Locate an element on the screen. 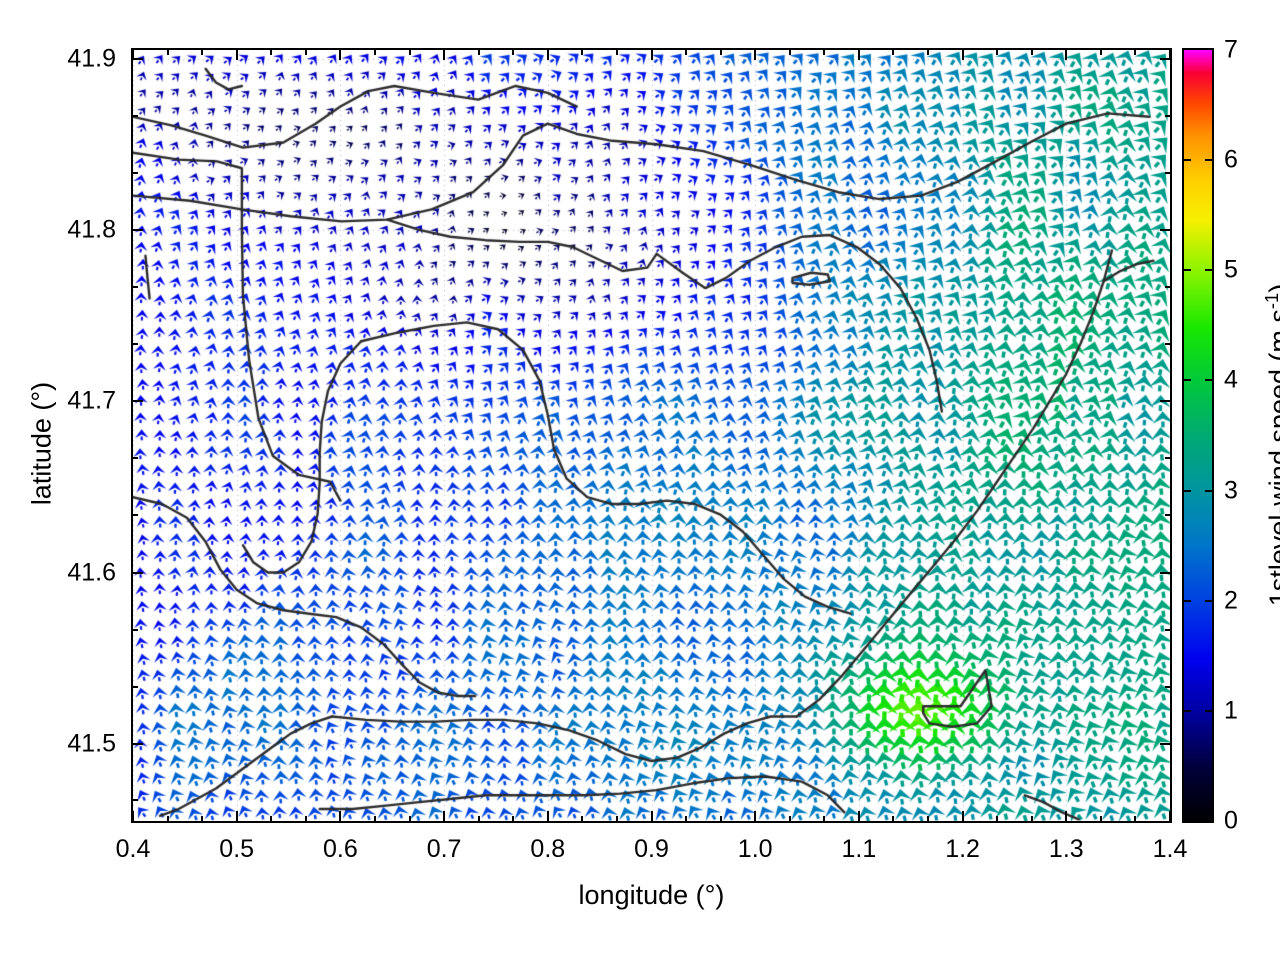 The width and height of the screenshot is (1280, 960). x-axis-tick-label: 0.4 is located at coordinates (133, 849).